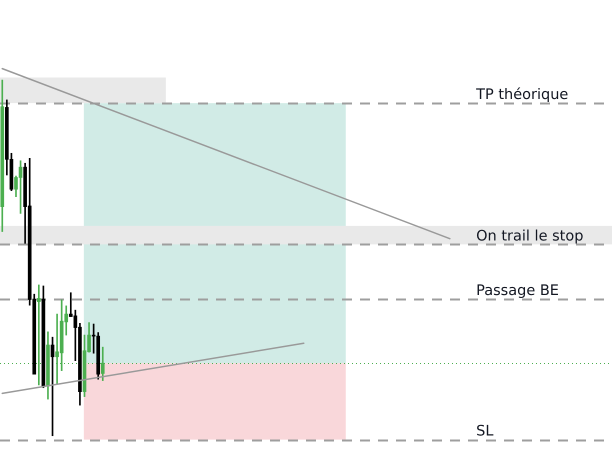 The image size is (612, 476). What do you see at coordinates (521, 95) in the screenshot?
I see `ref-line-label: TP théorique` at bounding box center [521, 95].